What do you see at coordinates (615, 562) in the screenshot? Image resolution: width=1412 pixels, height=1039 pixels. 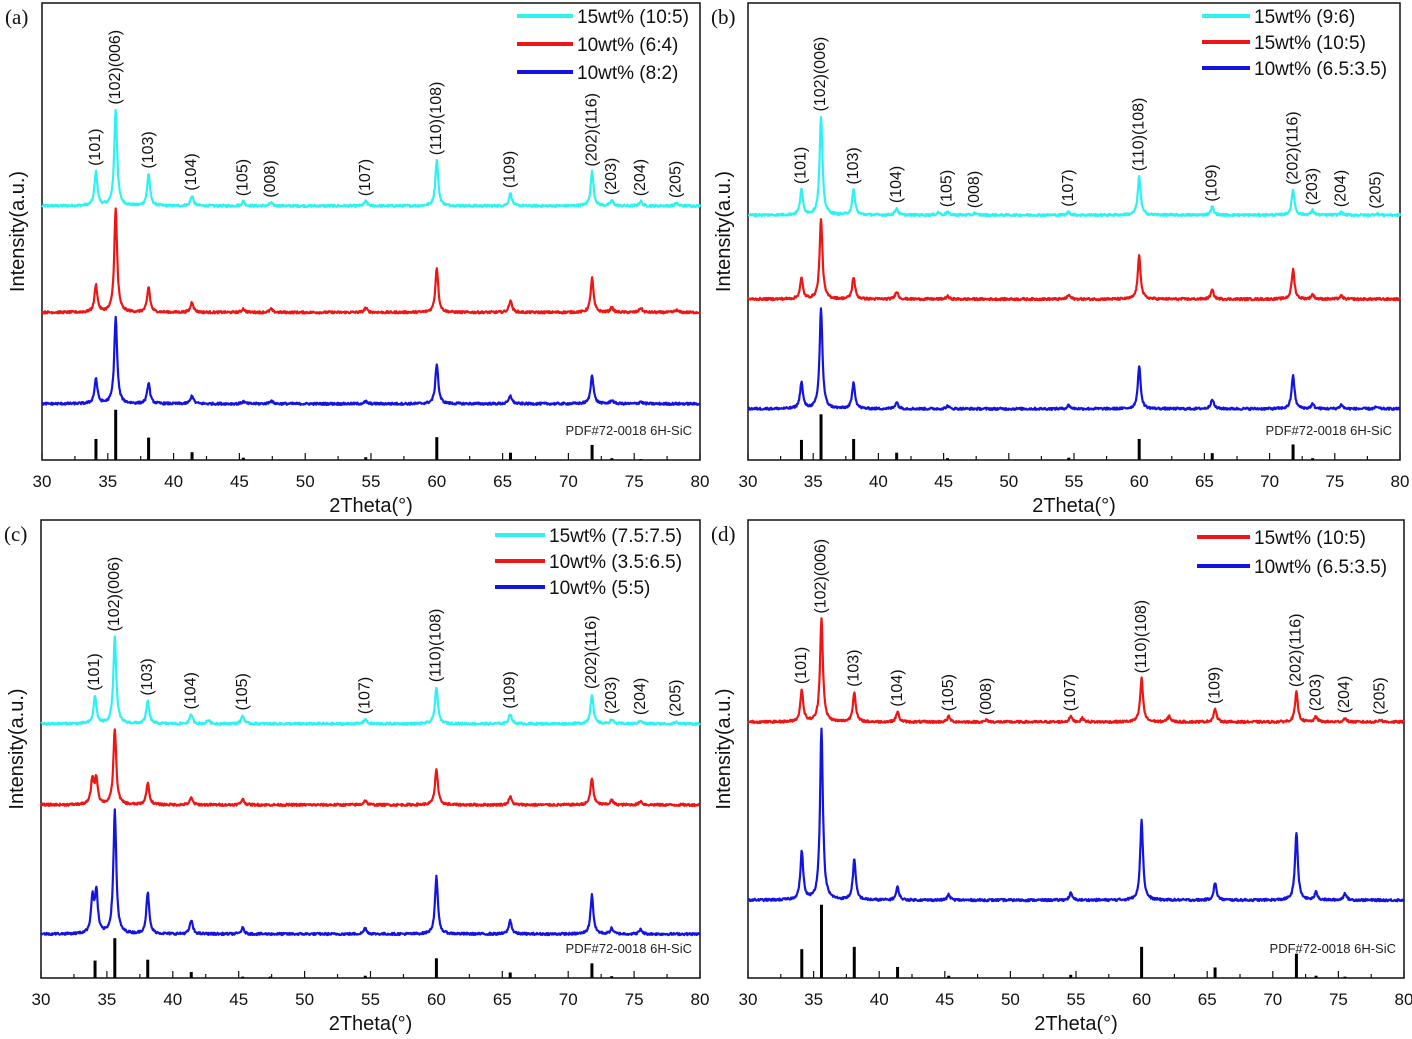 I see `legend-entry: 10wt% (3.5:6.5)` at bounding box center [615, 562].